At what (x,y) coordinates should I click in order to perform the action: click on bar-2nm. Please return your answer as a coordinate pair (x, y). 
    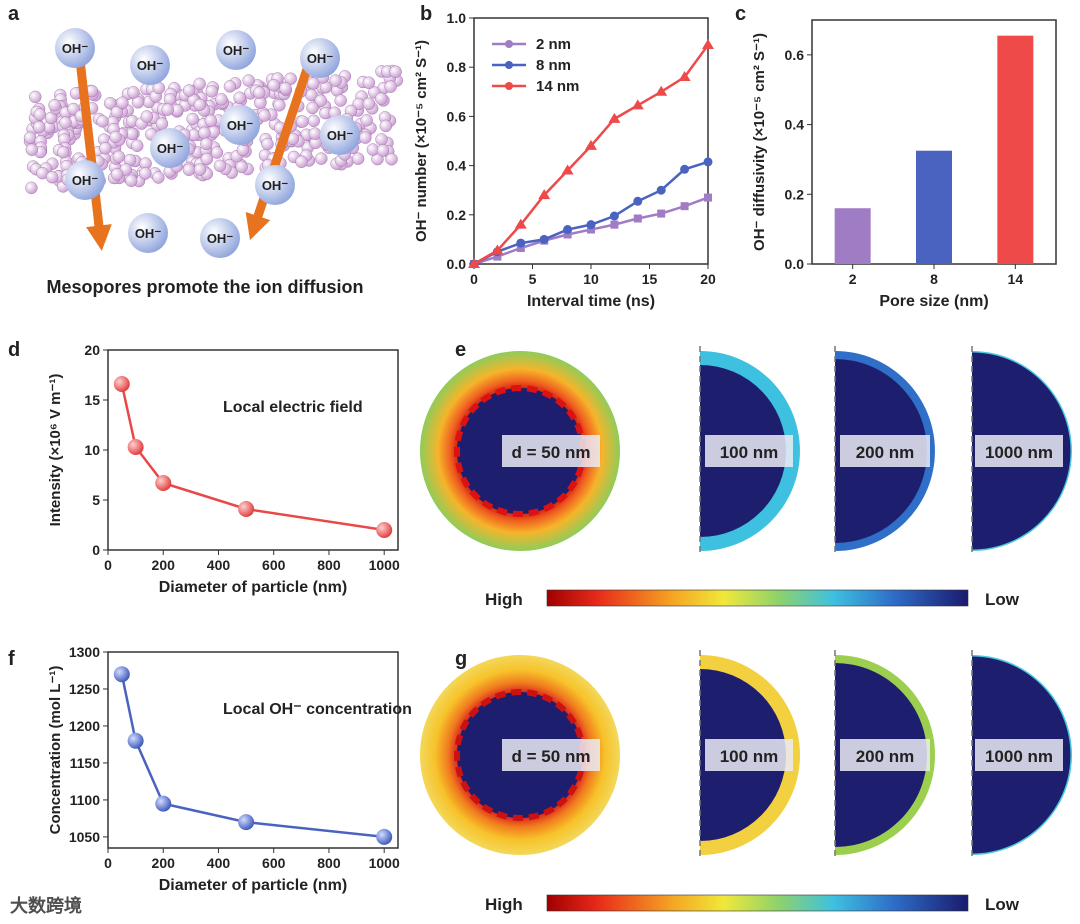
    Looking at the image, I should click on (852, 236).